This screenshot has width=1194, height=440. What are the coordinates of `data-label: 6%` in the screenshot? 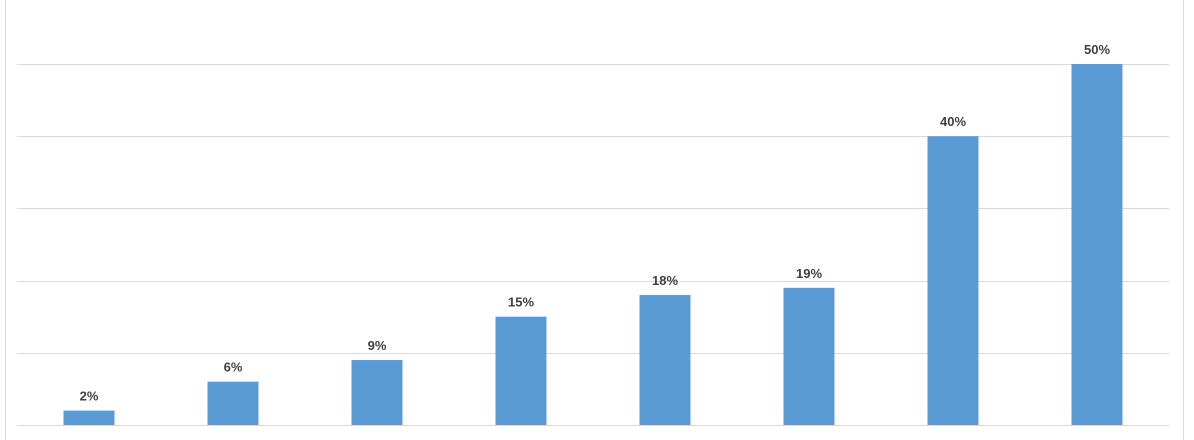 It's located at (233, 367).